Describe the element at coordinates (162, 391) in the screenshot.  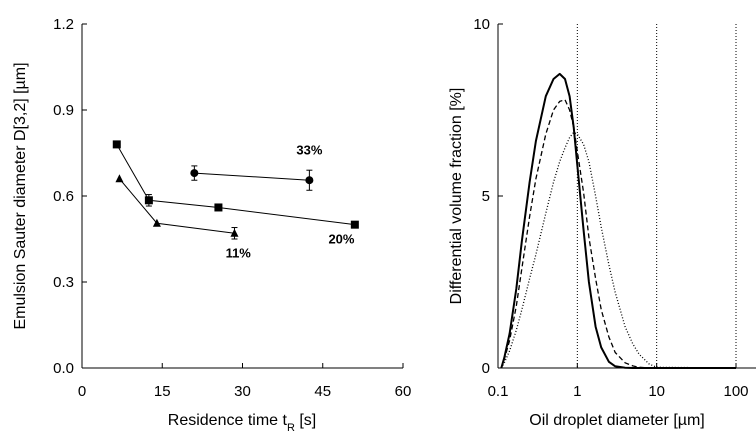
I see `left-x-tick-label: 15` at that location.